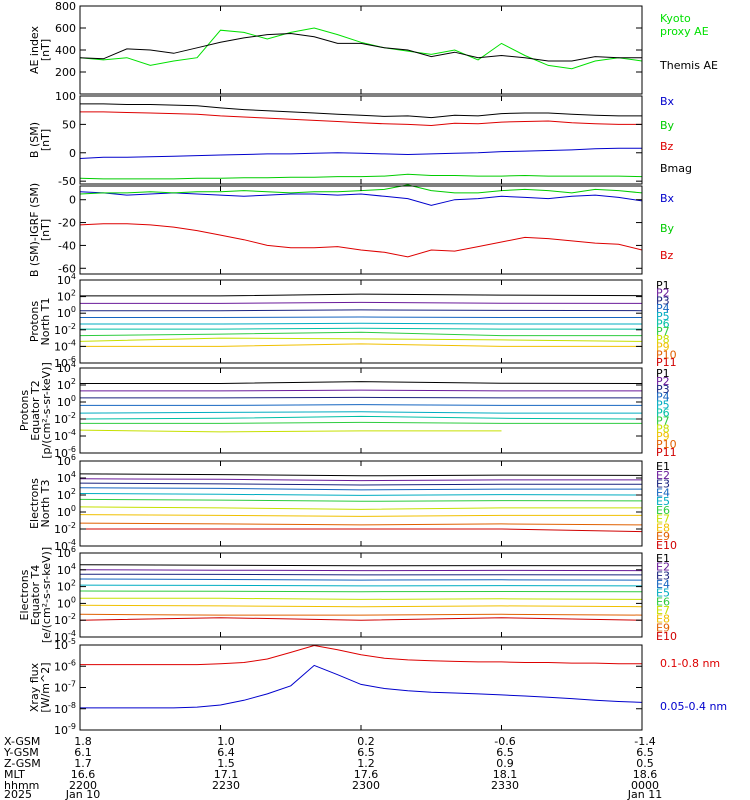 The height and width of the screenshot is (800, 750). Describe the element at coordinates (366, 763) in the screenshot. I see `footer-value: 1.2` at that location.